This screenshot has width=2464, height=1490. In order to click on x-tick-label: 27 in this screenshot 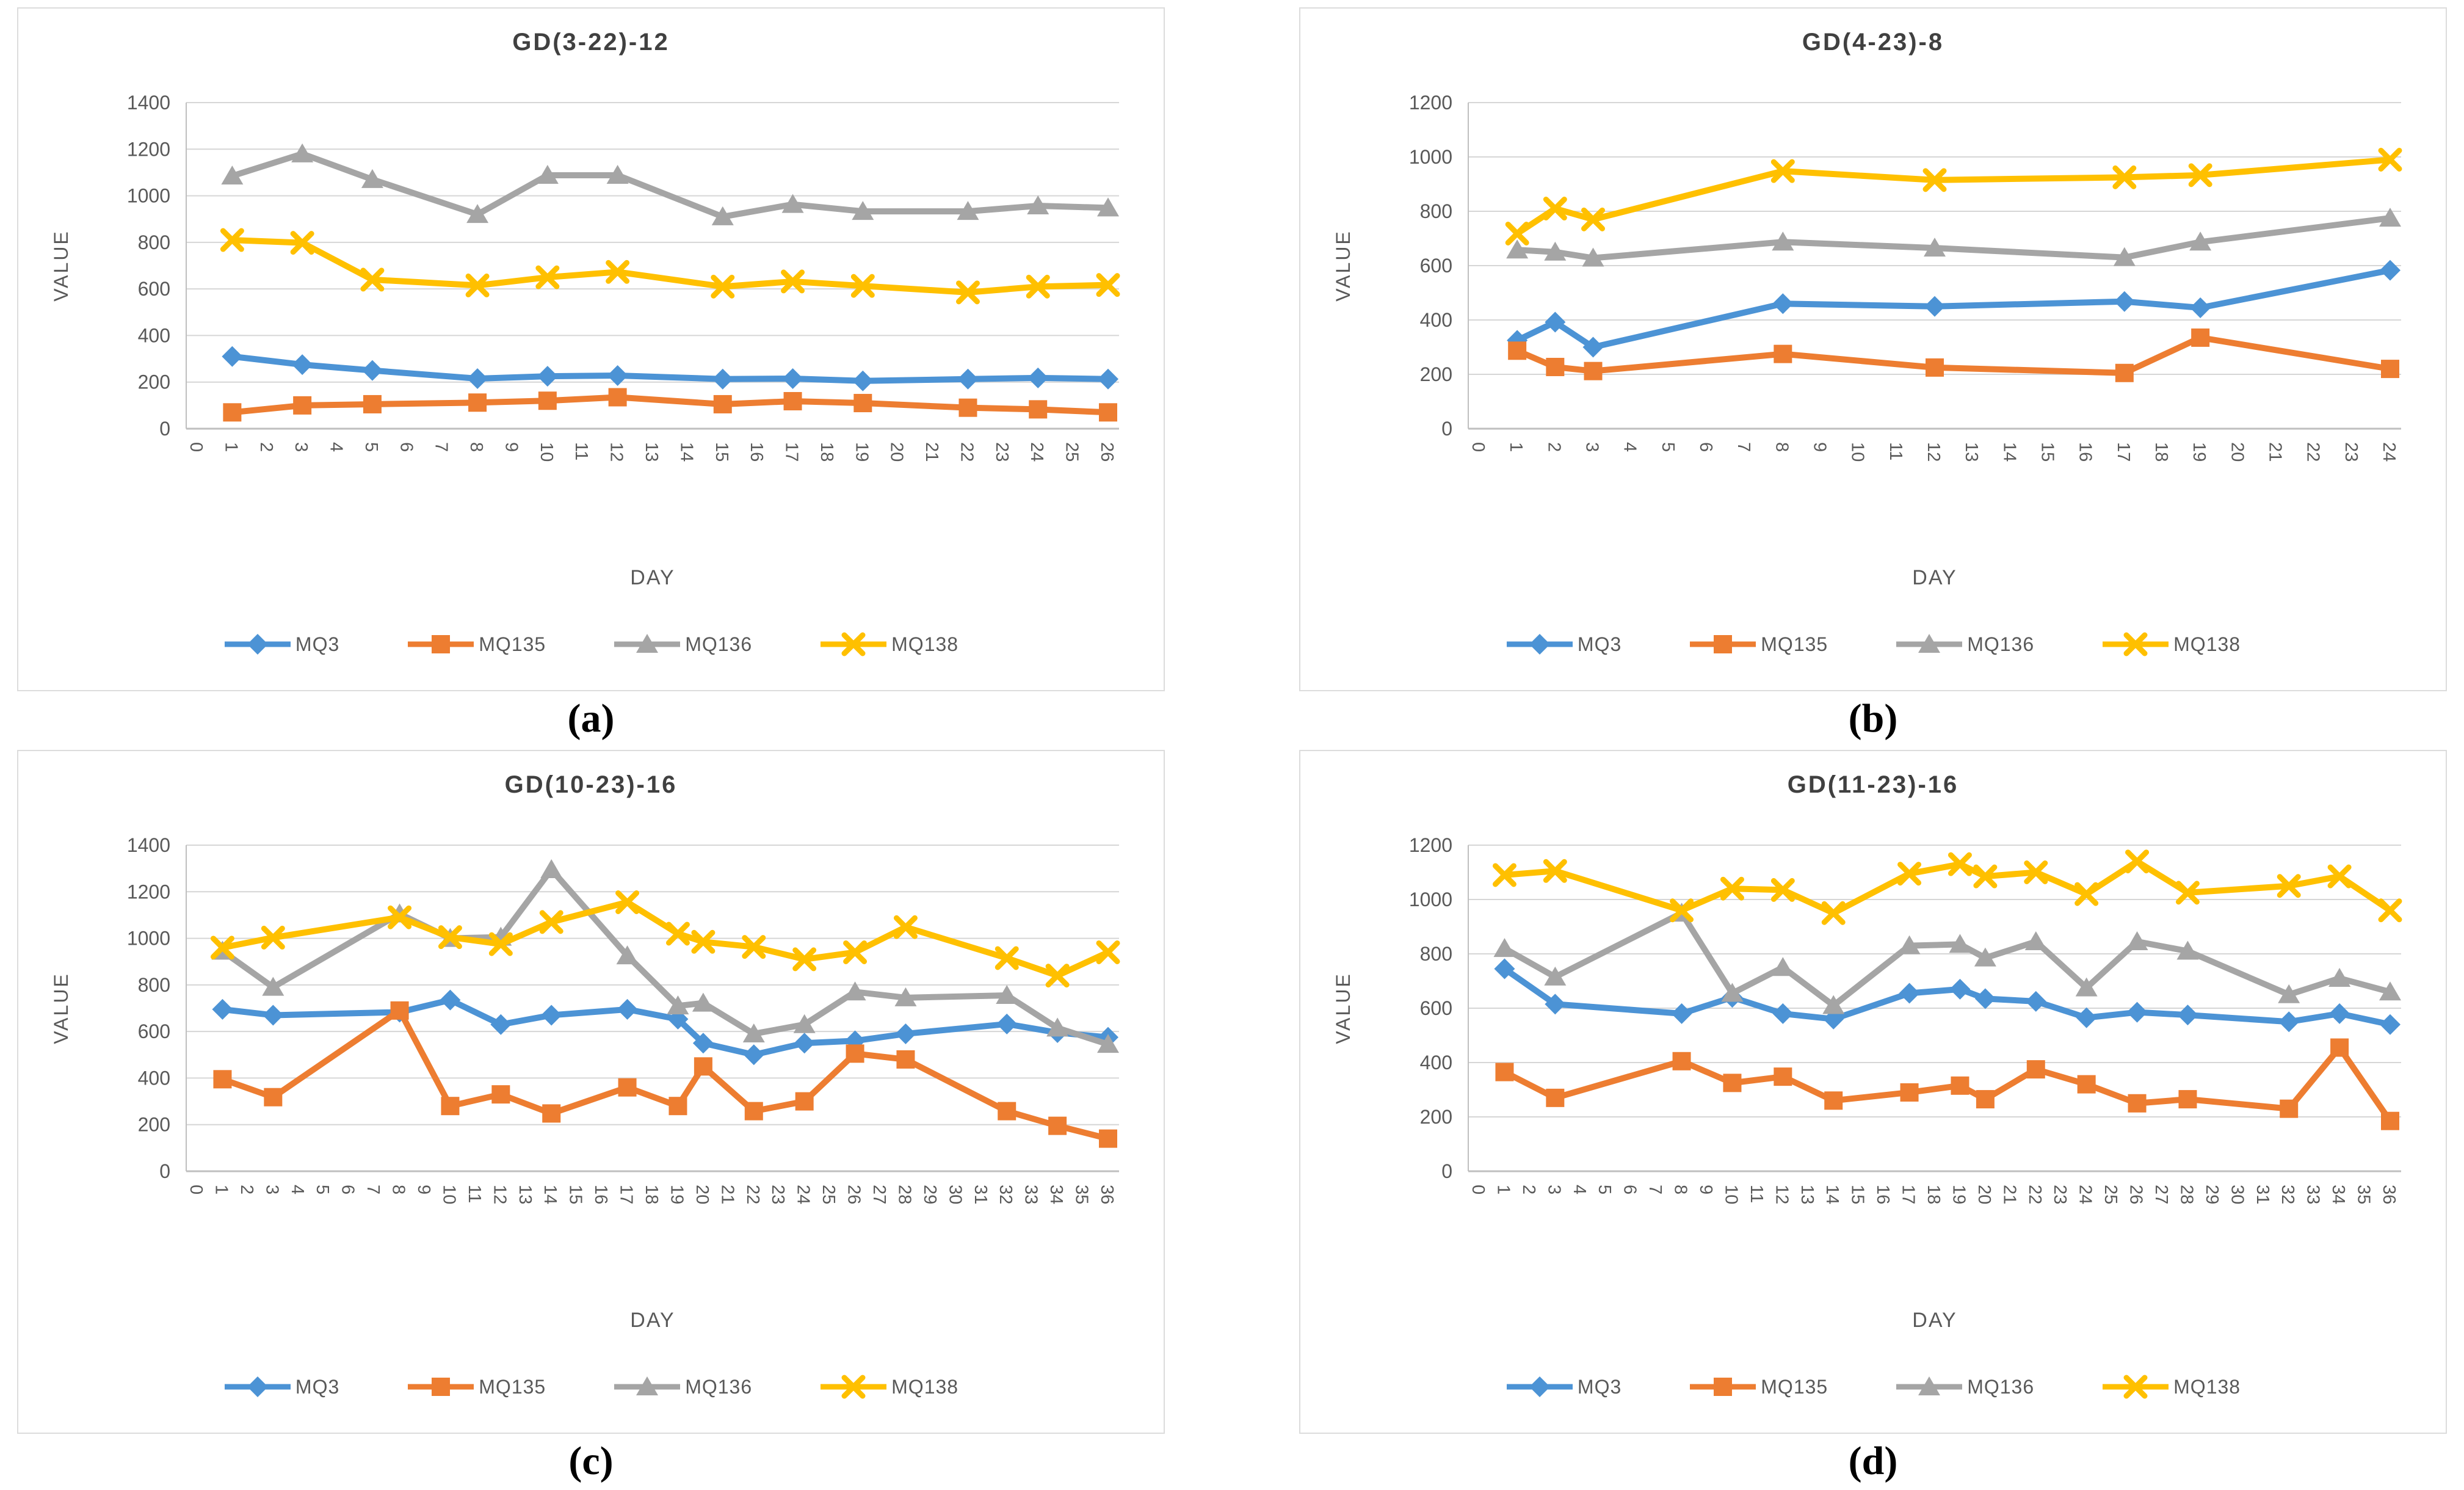, I will do `click(879, 1194)`.